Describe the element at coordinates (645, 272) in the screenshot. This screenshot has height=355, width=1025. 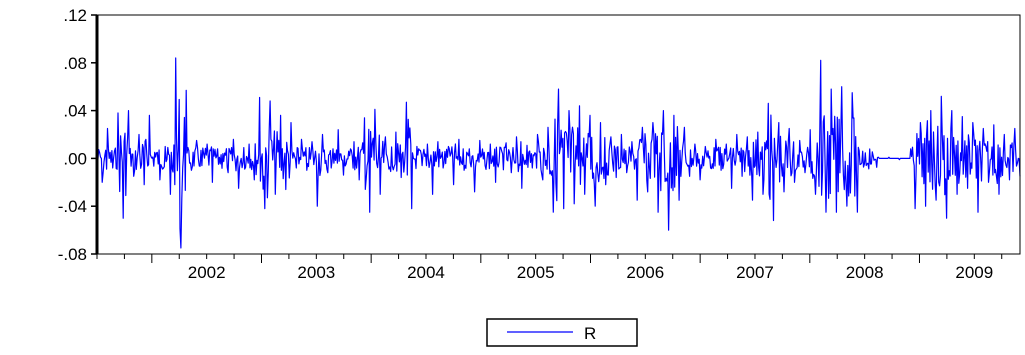
I see `x-tick-label: 2006` at that location.